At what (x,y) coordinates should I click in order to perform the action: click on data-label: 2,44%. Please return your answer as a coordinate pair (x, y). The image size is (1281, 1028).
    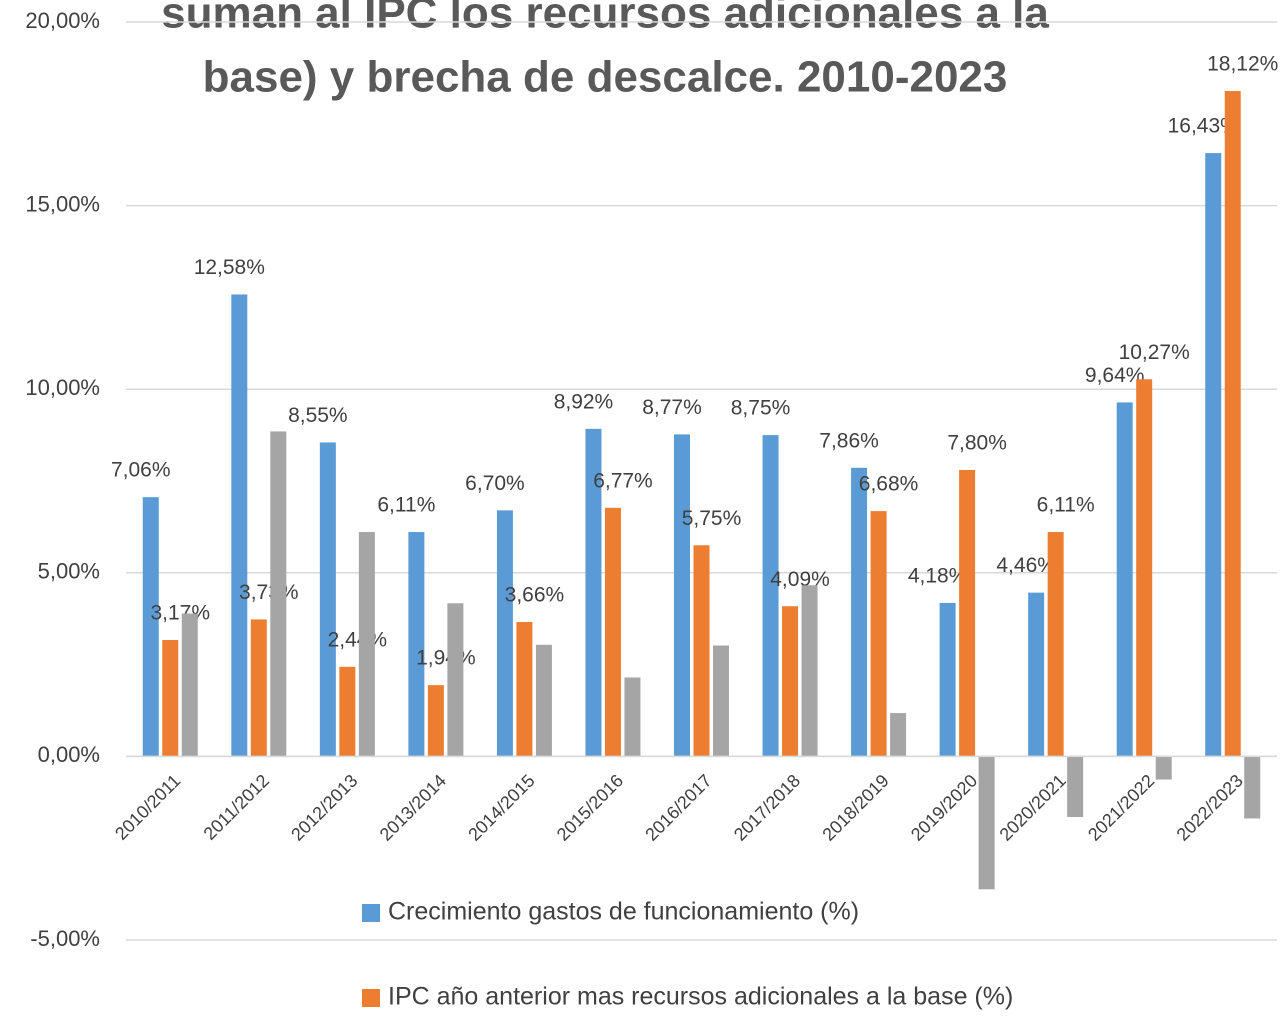
    Looking at the image, I should click on (358, 639).